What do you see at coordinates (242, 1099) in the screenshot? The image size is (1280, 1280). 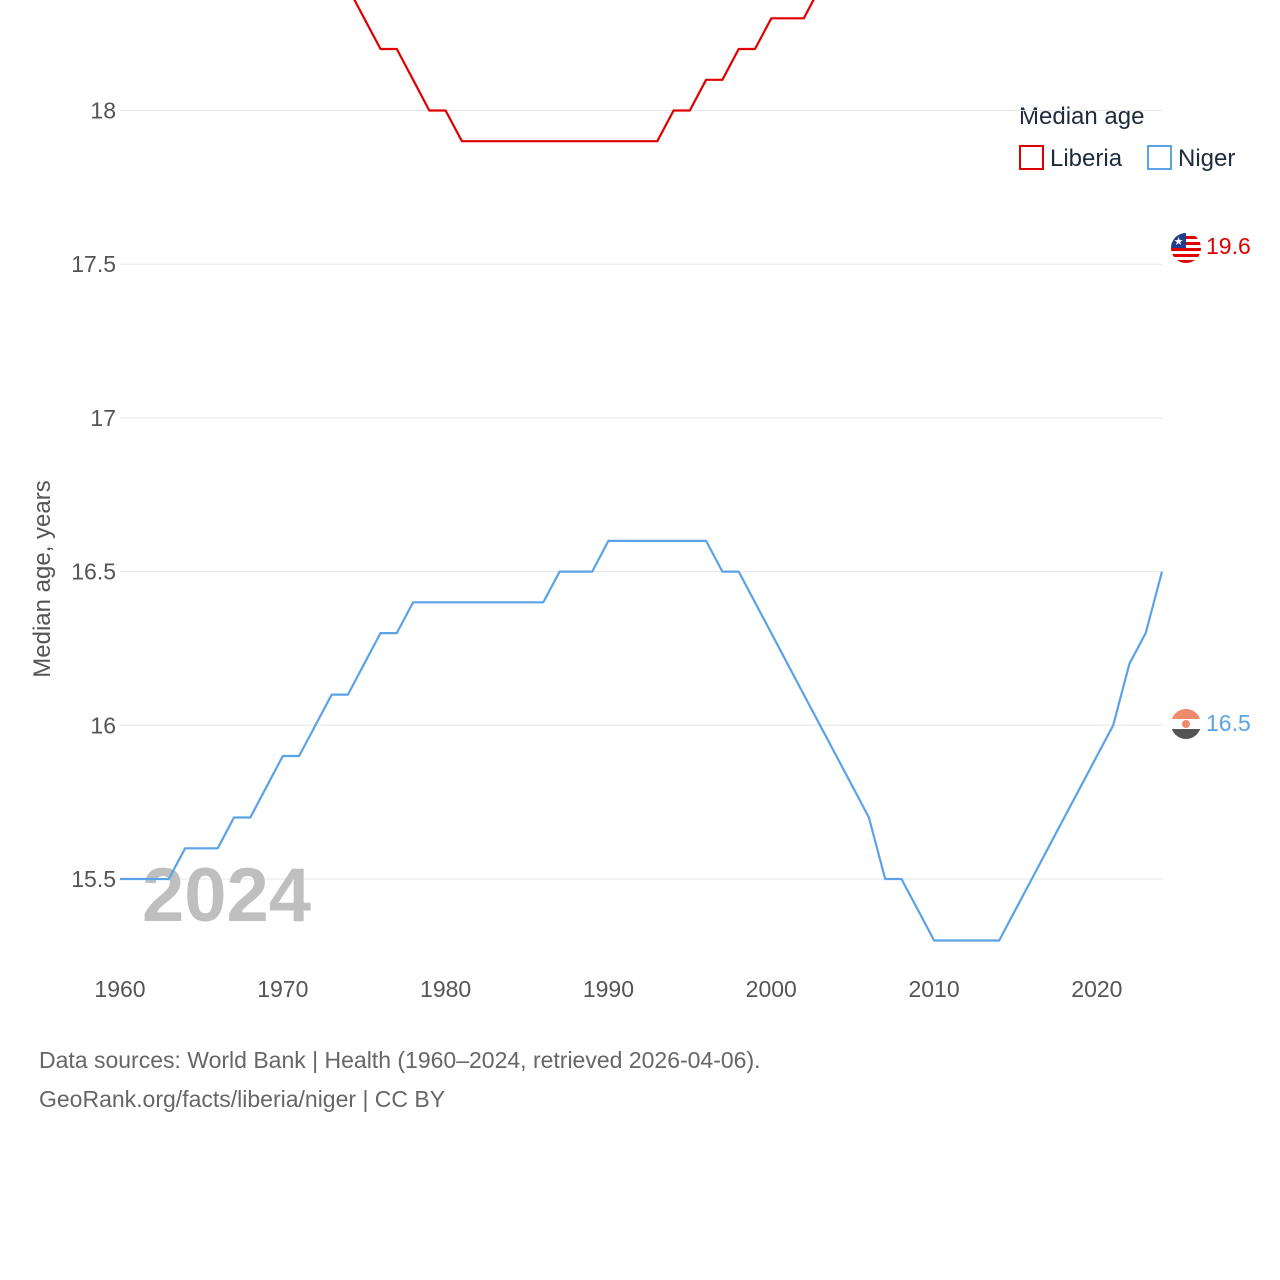 I see `footer-link: GeoRank.org/facts/liberia/niger | CC BY` at bounding box center [242, 1099].